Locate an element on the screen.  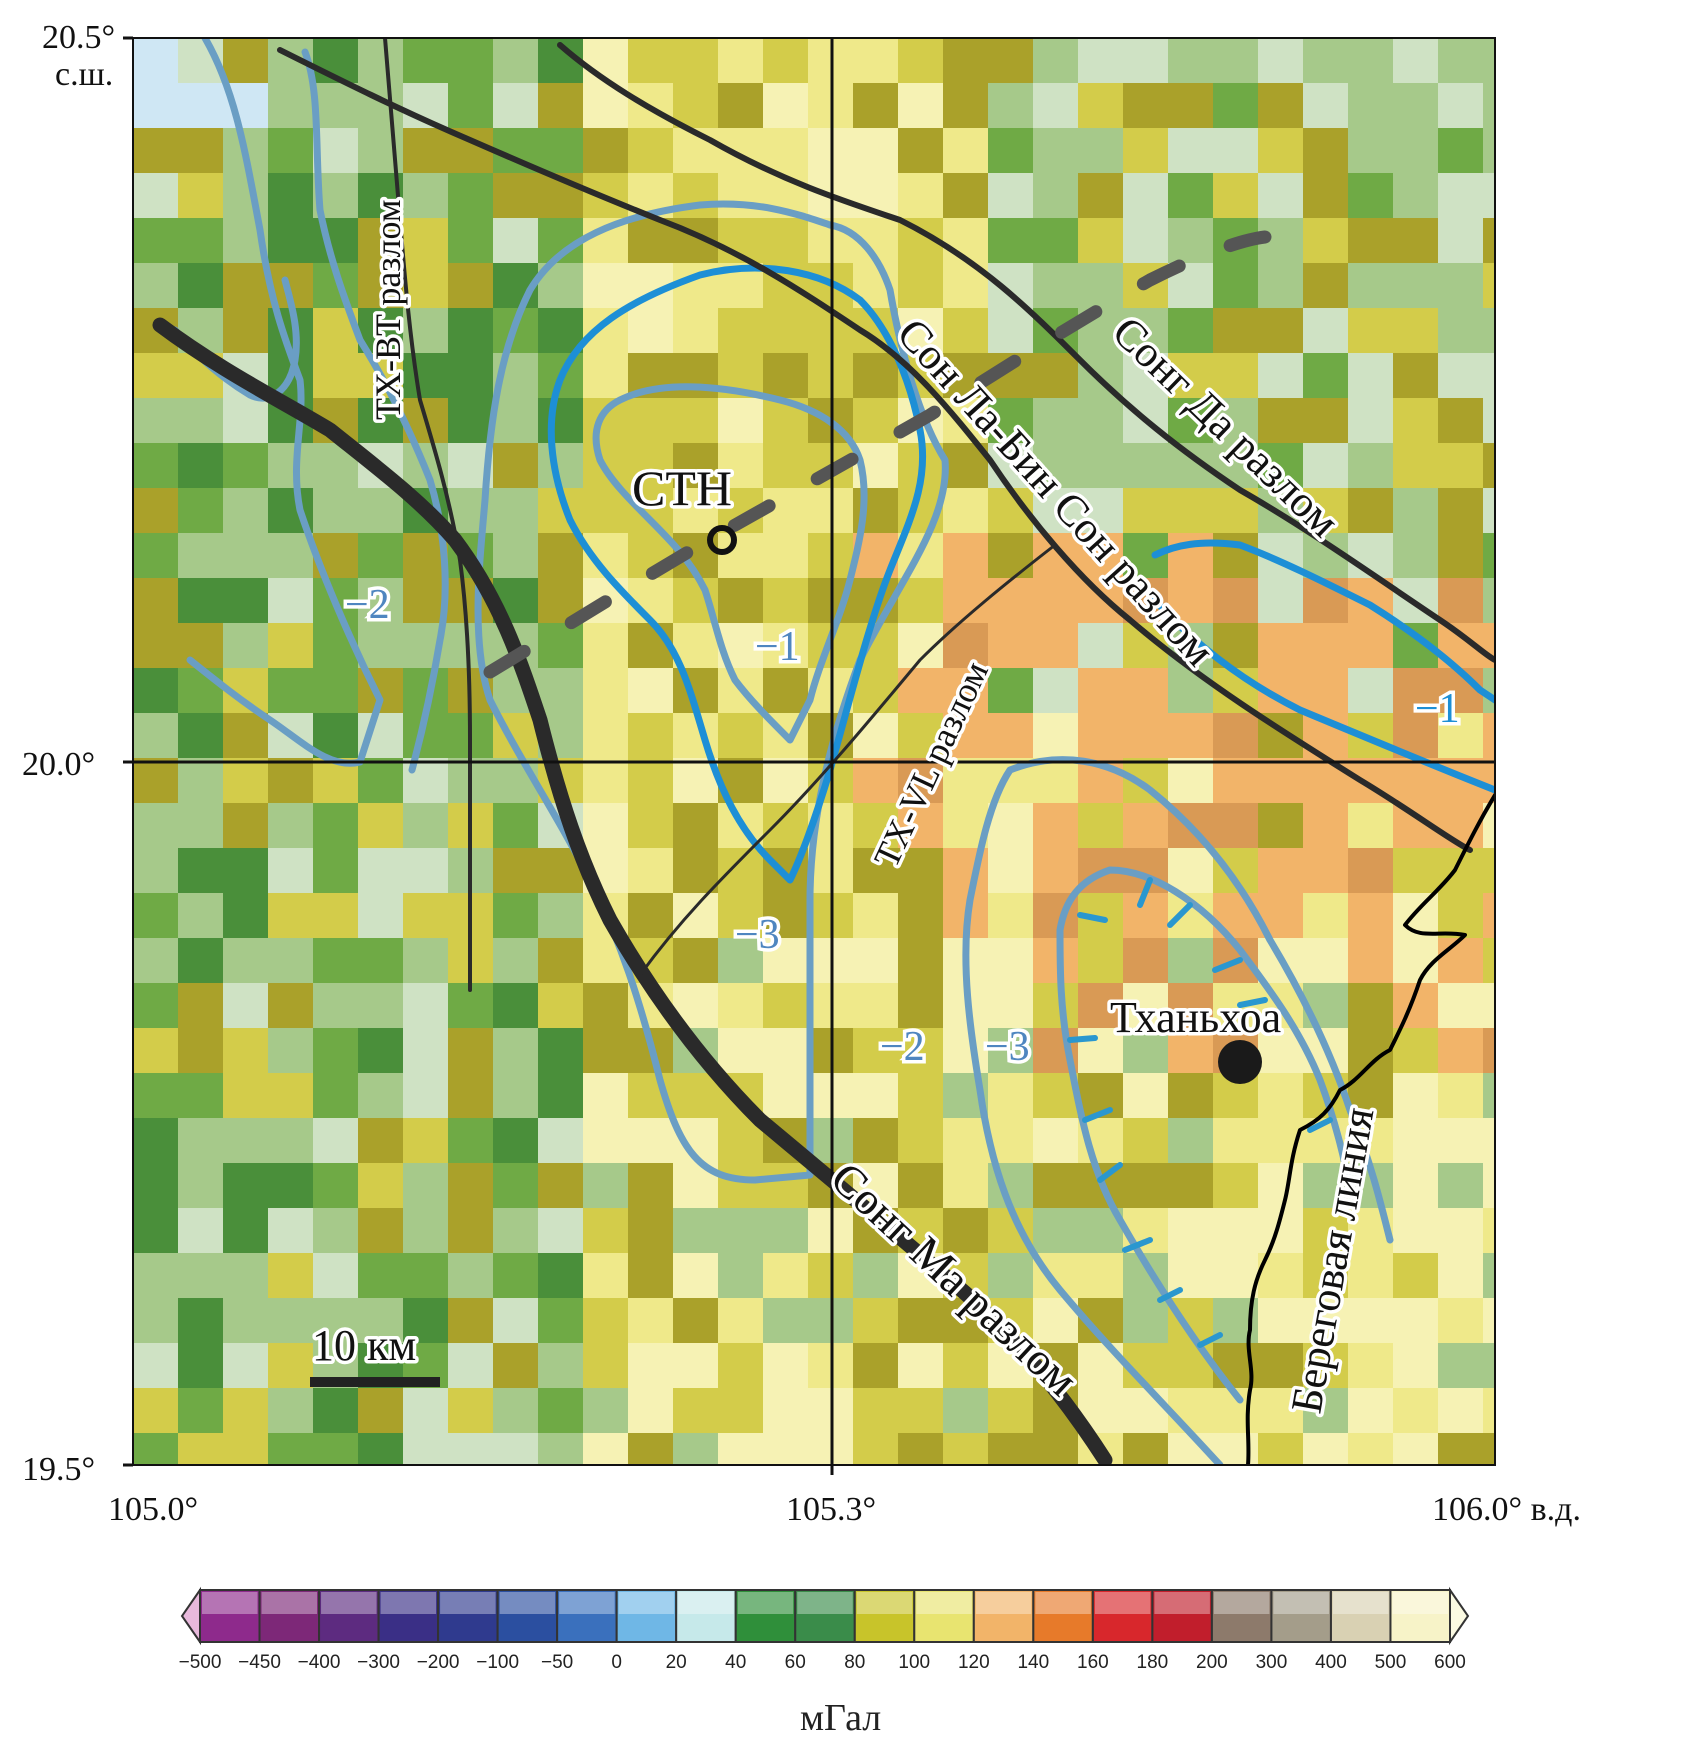
contour-label-minus1-right: −1 is located at coordinates (1437, 709).